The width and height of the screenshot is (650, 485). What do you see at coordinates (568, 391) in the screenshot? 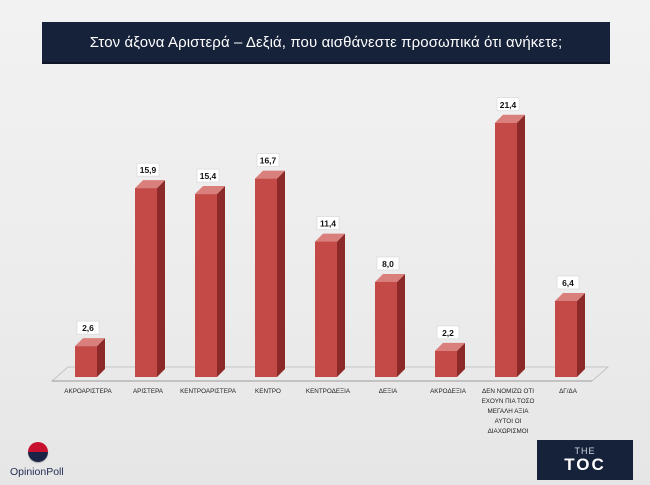
I see `category-label: ΔΓ/ΔΑ` at bounding box center [568, 391].